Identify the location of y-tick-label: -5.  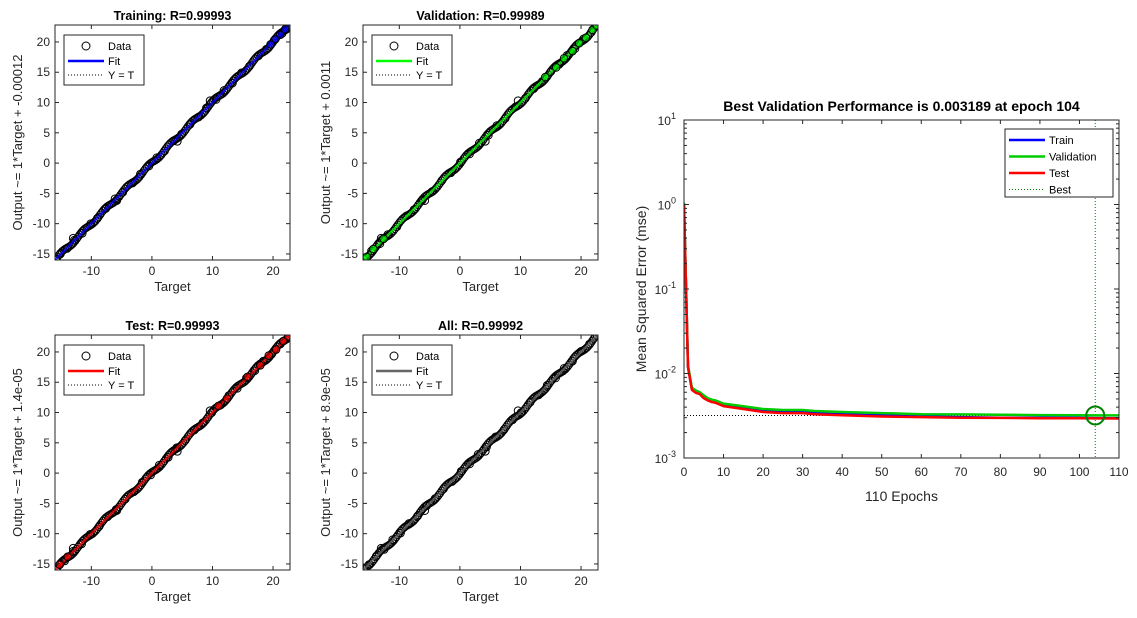
(44, 193).